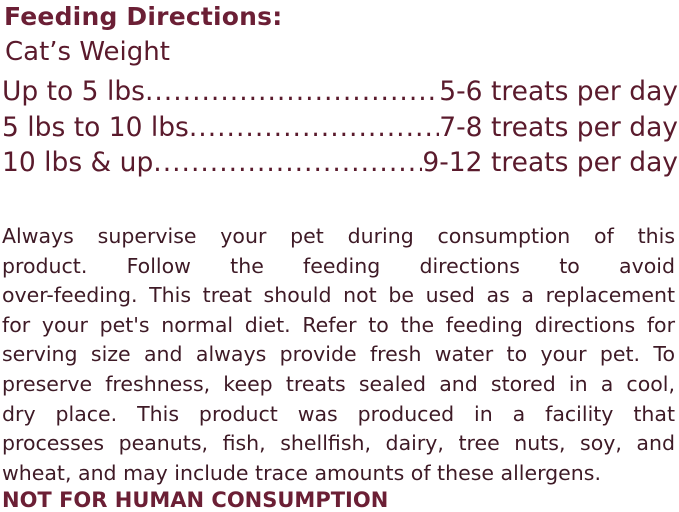 This screenshot has width=679, height=512. I want to click on cats-weight-label: Cat’s Weight, so click(87, 52).